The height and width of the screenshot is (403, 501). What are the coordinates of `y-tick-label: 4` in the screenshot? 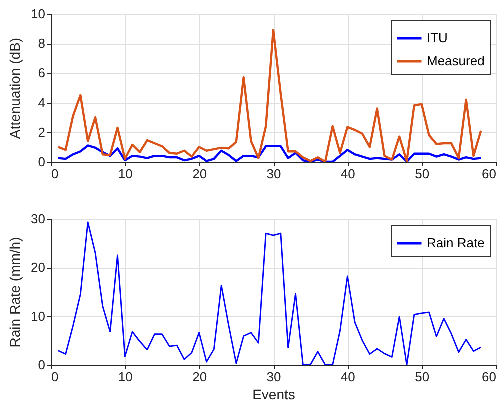 It's located at (42, 102).